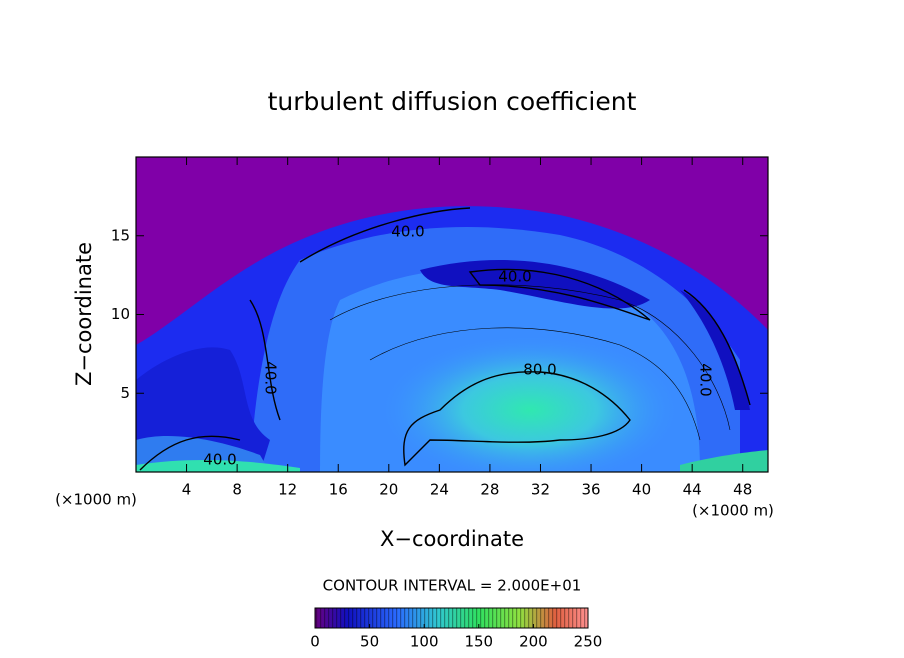 The width and height of the screenshot is (904, 658). I want to click on x-tick-label: 24, so click(439, 490).